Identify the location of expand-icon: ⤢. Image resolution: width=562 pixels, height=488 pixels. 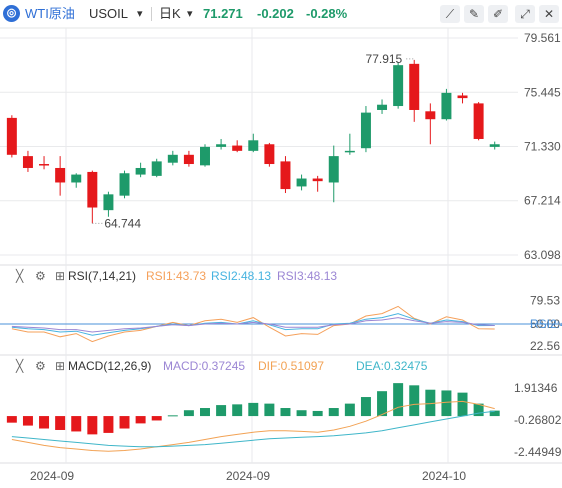
(525, 14).